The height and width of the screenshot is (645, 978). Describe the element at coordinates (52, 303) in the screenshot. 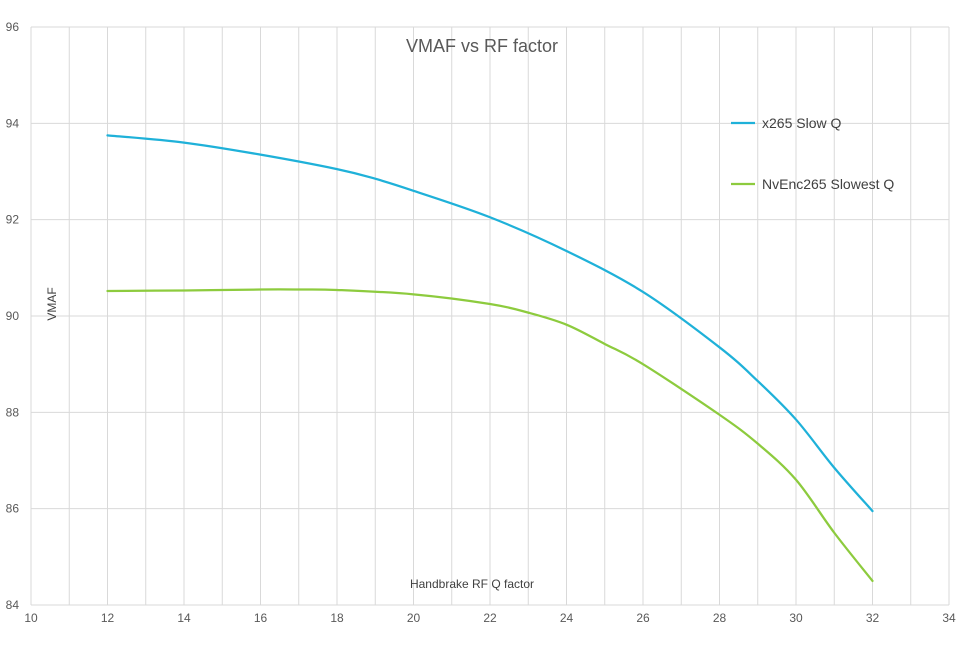

I see `y-axis-title: VMAF` at that location.